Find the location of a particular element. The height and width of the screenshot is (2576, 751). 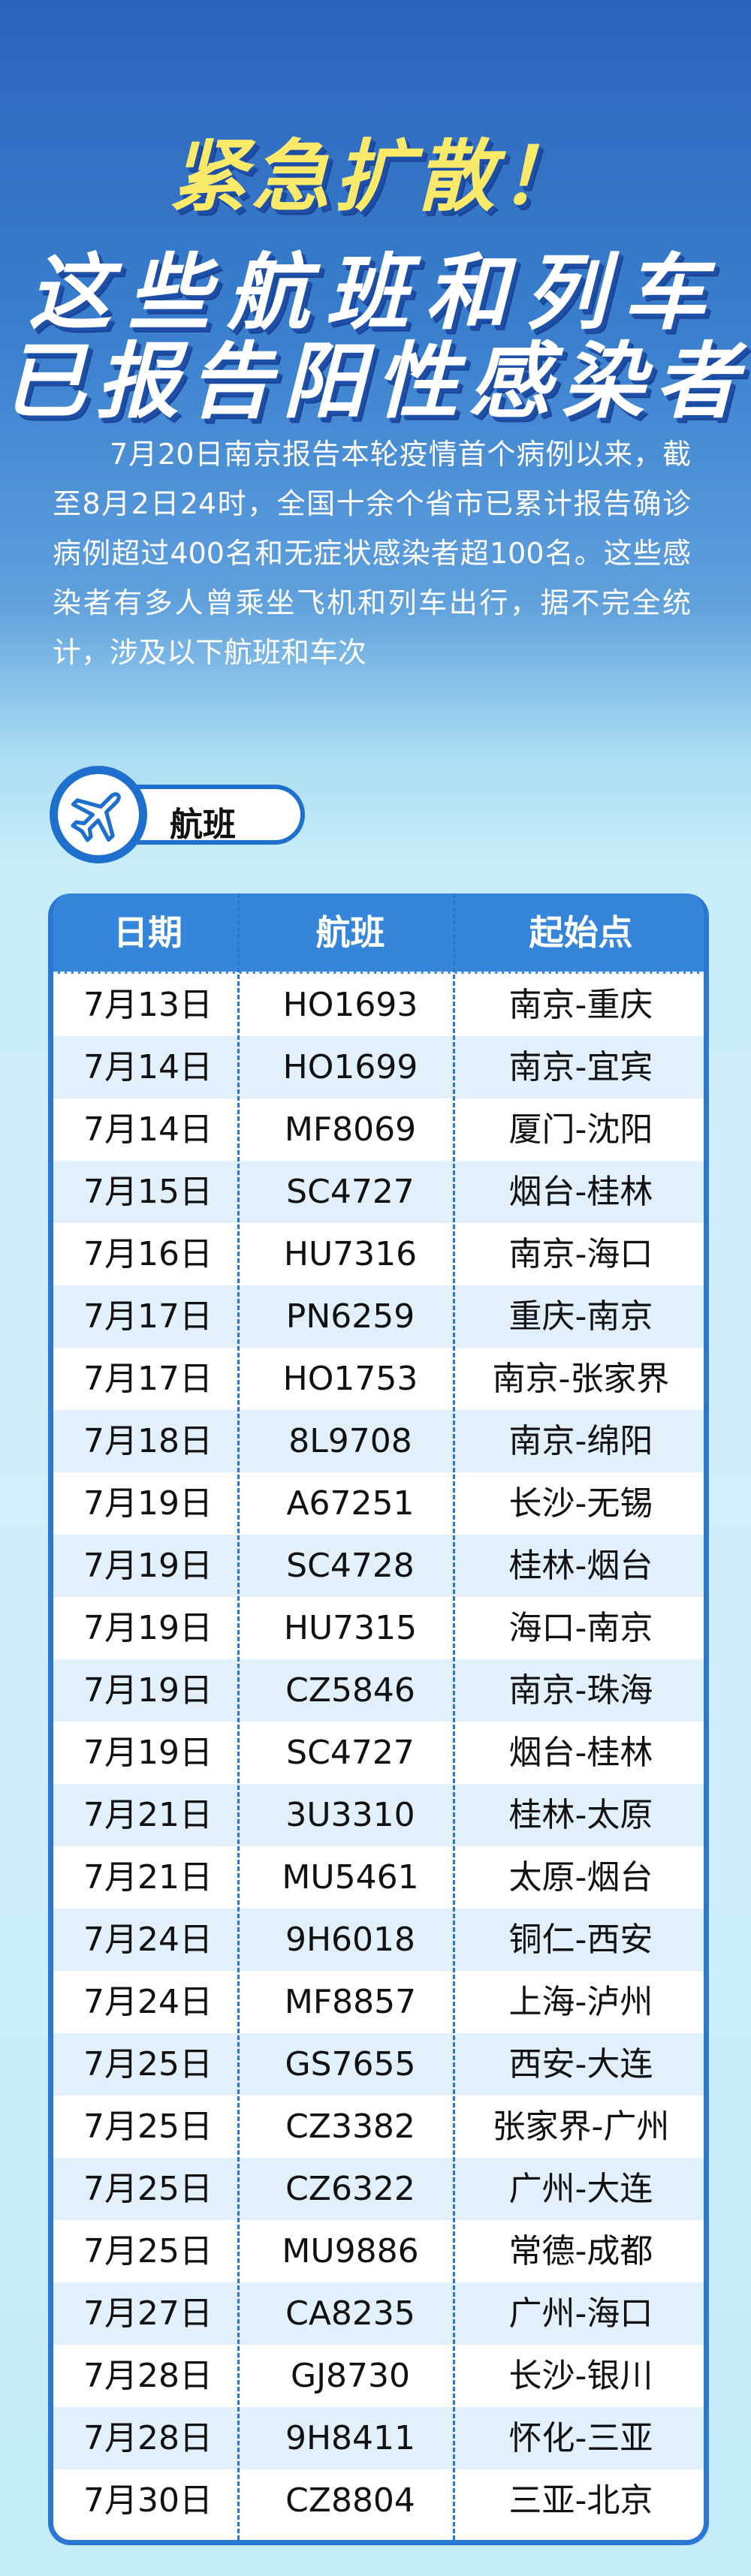

section-badge-flights: 航班 is located at coordinates (181, 814).